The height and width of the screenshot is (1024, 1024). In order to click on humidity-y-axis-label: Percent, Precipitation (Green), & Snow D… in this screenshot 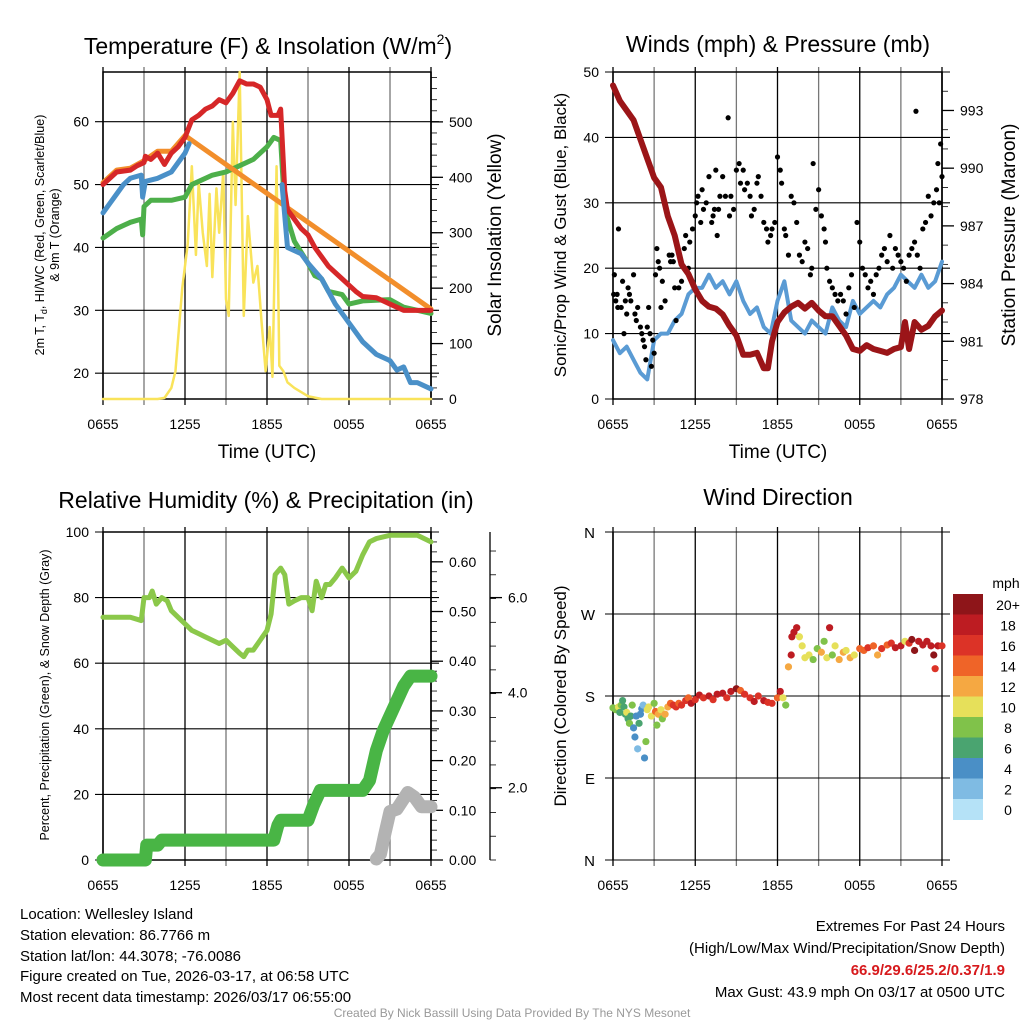, I will do `click(45, 694)`.